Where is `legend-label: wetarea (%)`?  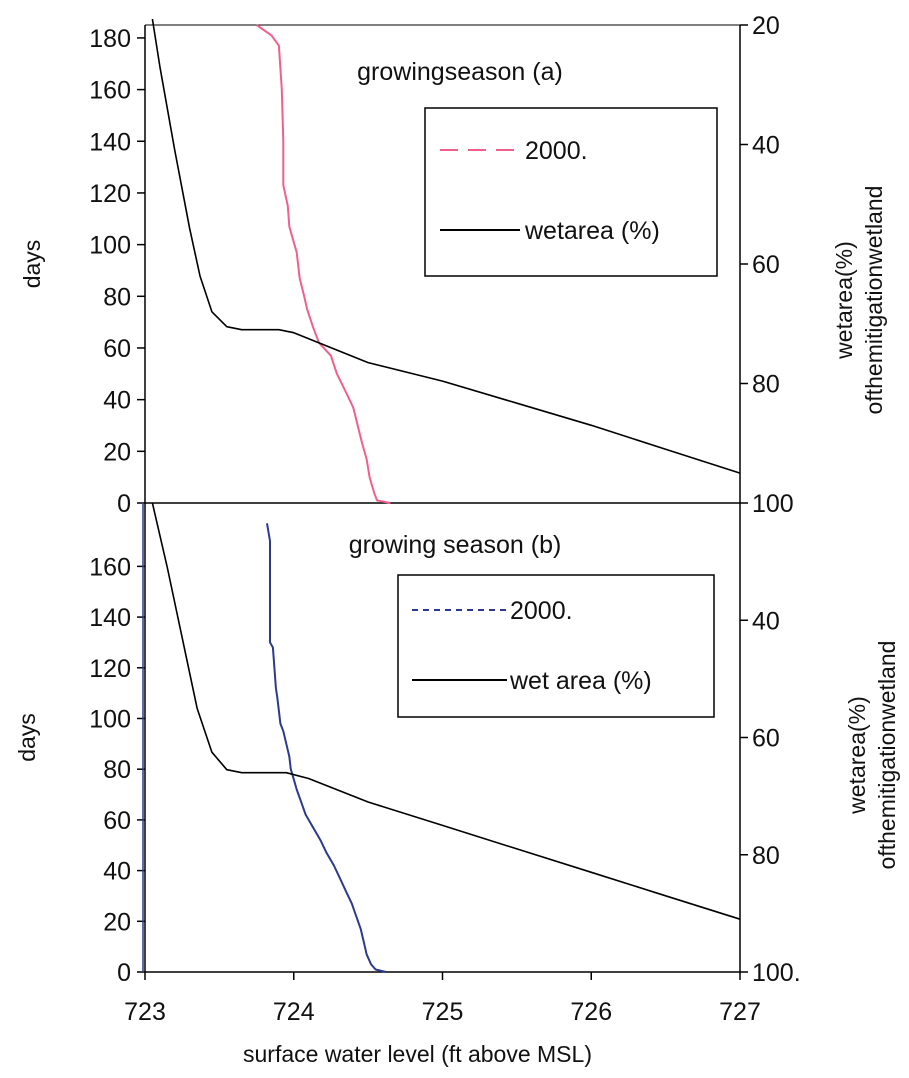 legend-label: wetarea (%) is located at coordinates (592, 231).